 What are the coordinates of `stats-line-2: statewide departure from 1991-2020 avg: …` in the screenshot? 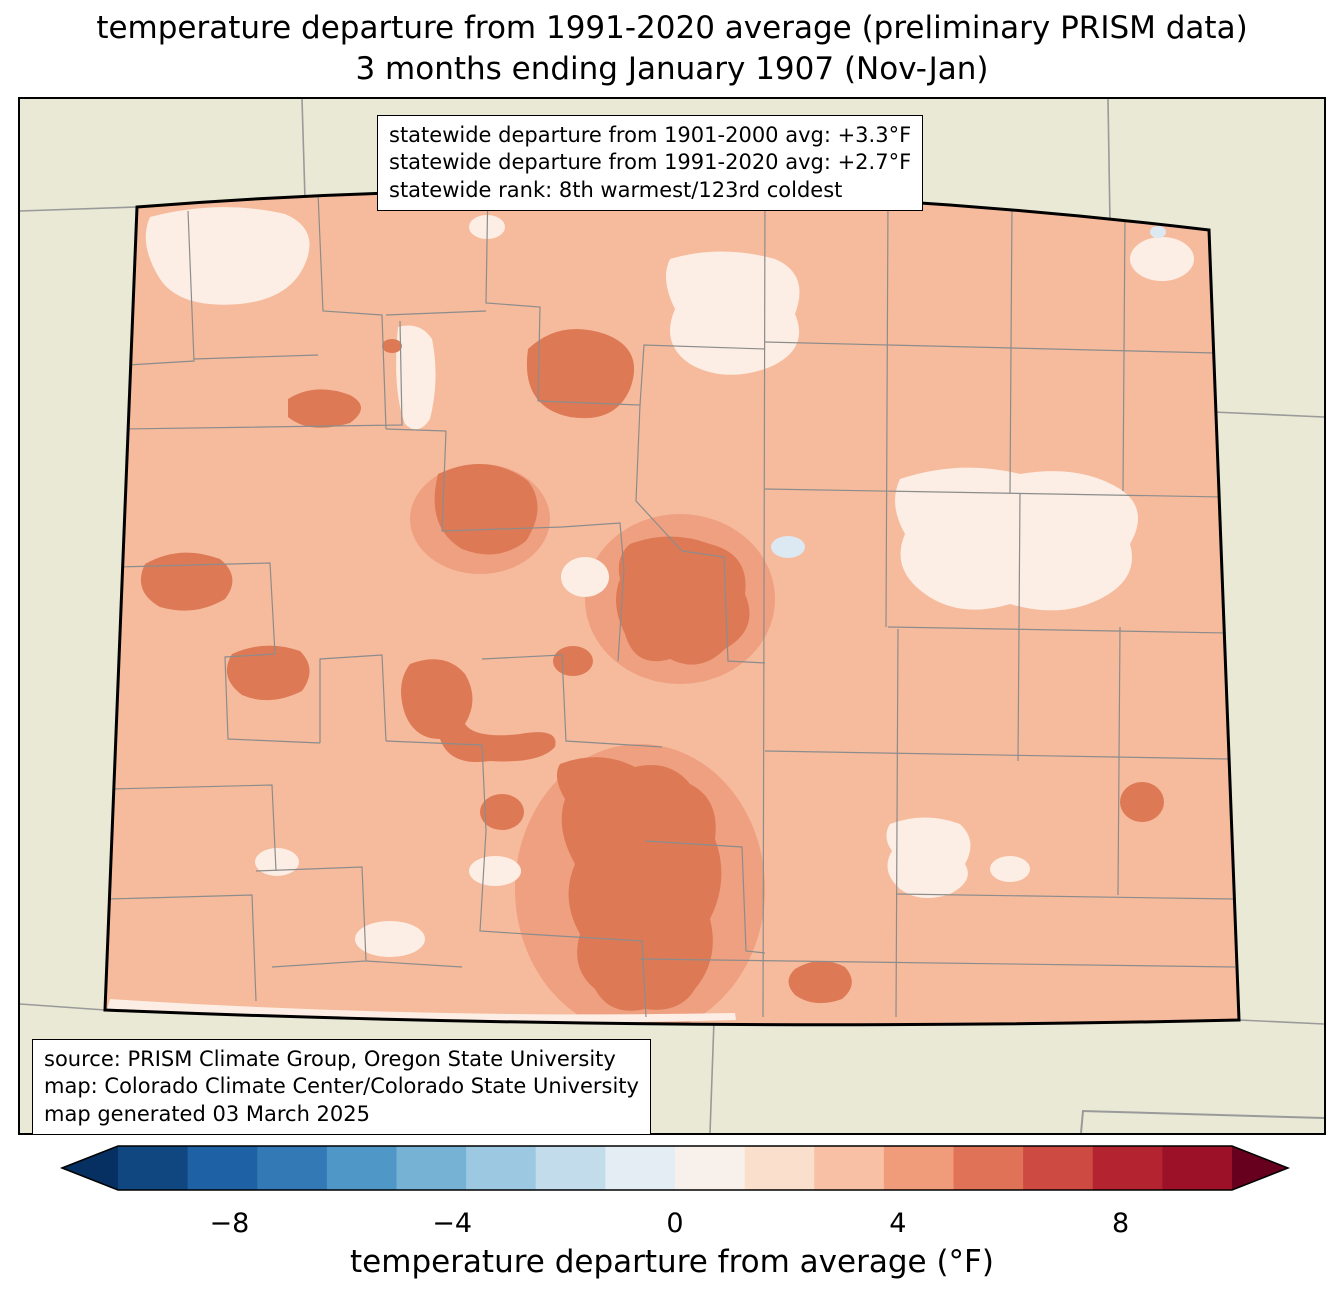 It's located at (650, 162).